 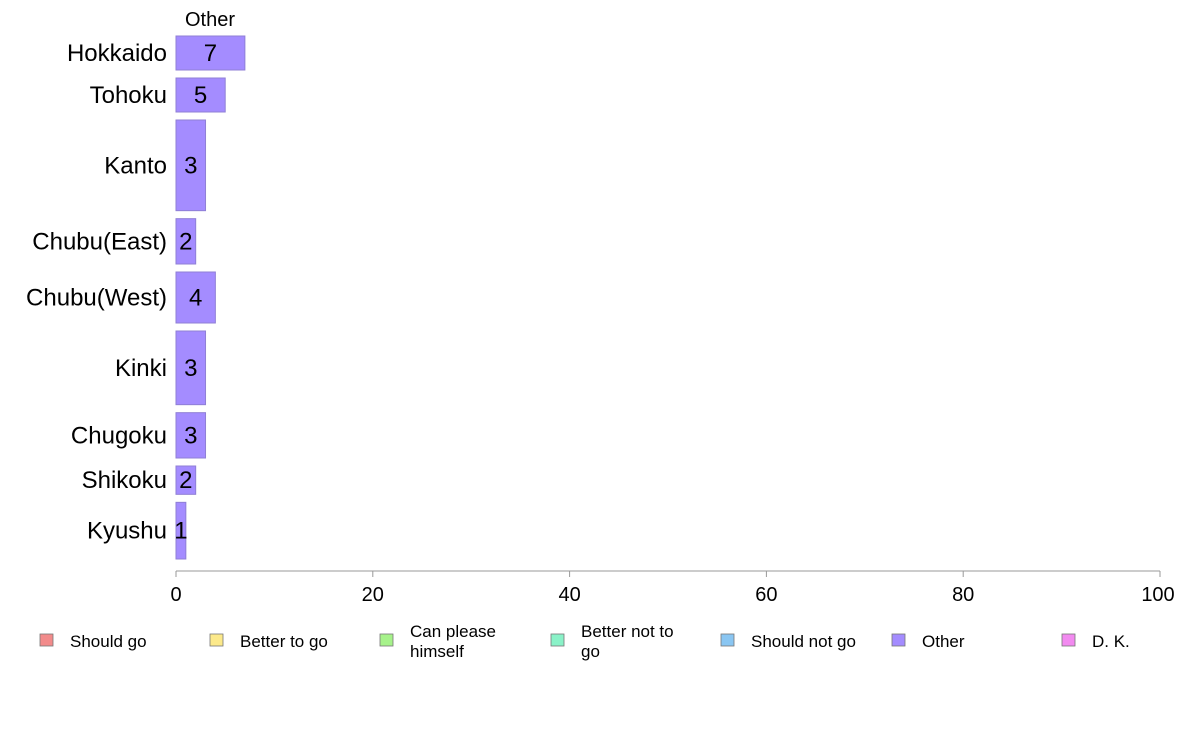 I want to click on category-label: Kyushu, so click(x=127, y=531).